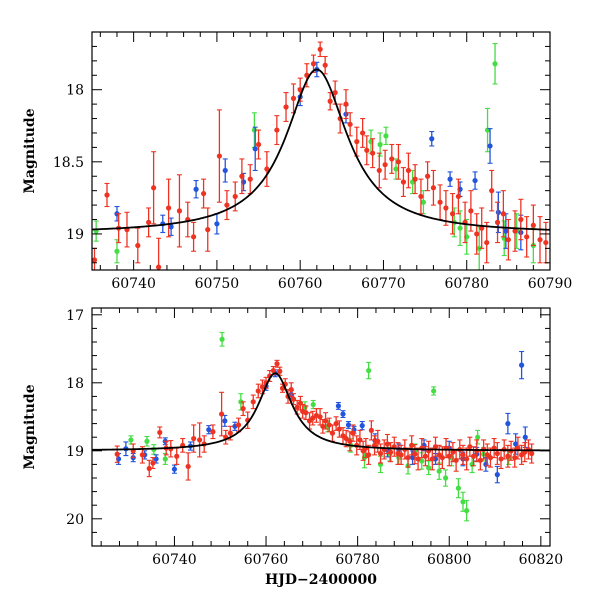 This screenshot has width=600, height=600. Describe the element at coordinates (75, 452) in the screenshot. I see `y-tick-label: 19` at that location.